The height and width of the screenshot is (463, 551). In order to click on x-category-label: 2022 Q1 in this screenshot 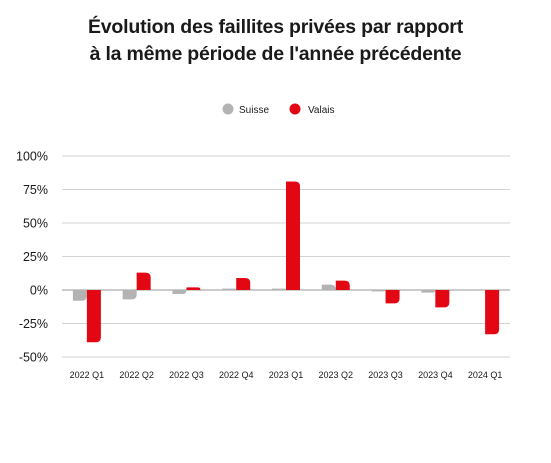, I will do `click(87, 375)`.